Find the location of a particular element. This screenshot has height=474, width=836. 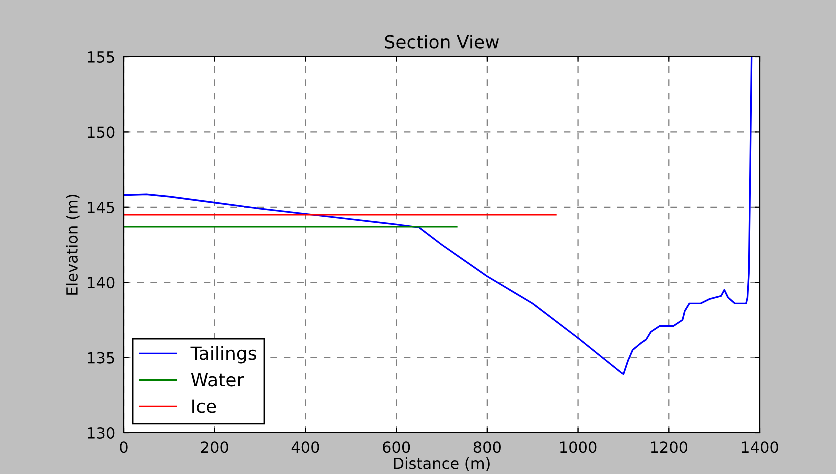

y-axis-title: Elevation (m) is located at coordinates (73, 245).